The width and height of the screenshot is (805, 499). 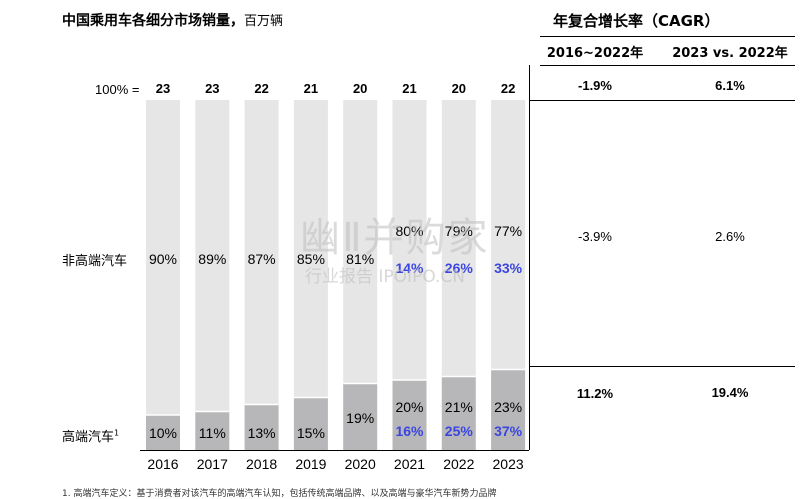 I want to click on cagr-nonpremium-1: -3.9%, so click(x=595, y=236).